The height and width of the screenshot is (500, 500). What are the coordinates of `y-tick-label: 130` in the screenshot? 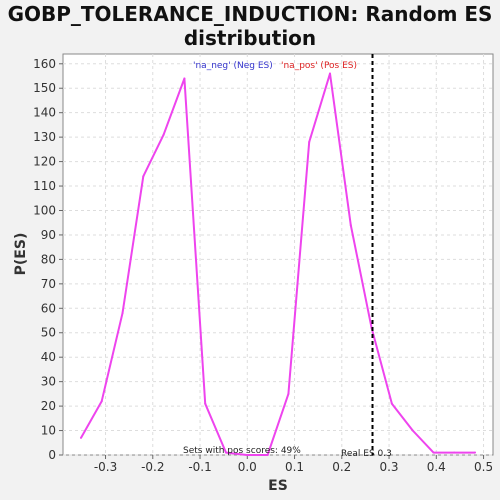 It's located at (44, 137).